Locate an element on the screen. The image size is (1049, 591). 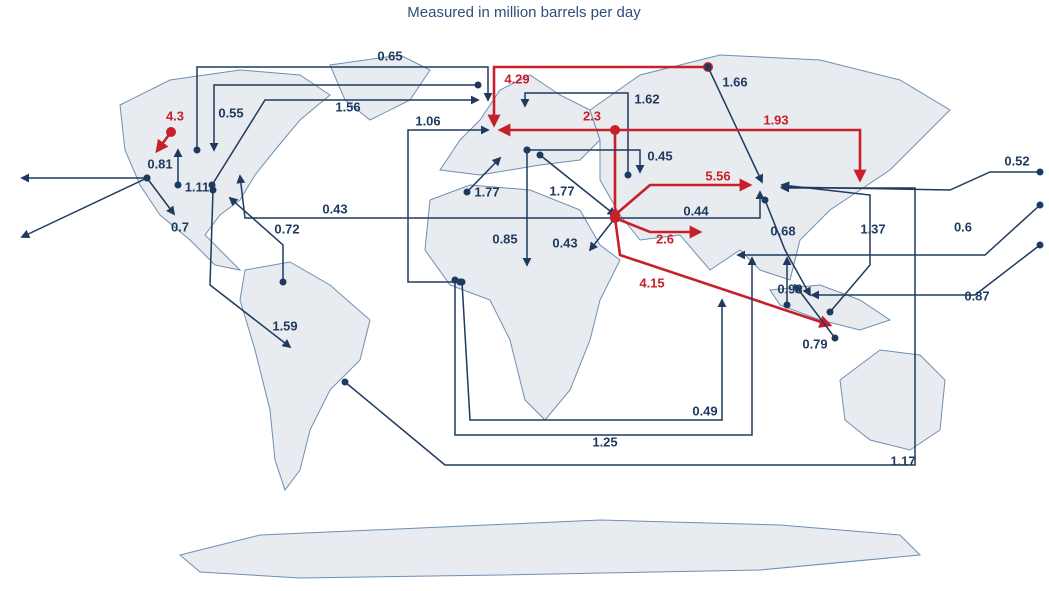
flow-label: 1.66 is located at coordinates (734, 81).